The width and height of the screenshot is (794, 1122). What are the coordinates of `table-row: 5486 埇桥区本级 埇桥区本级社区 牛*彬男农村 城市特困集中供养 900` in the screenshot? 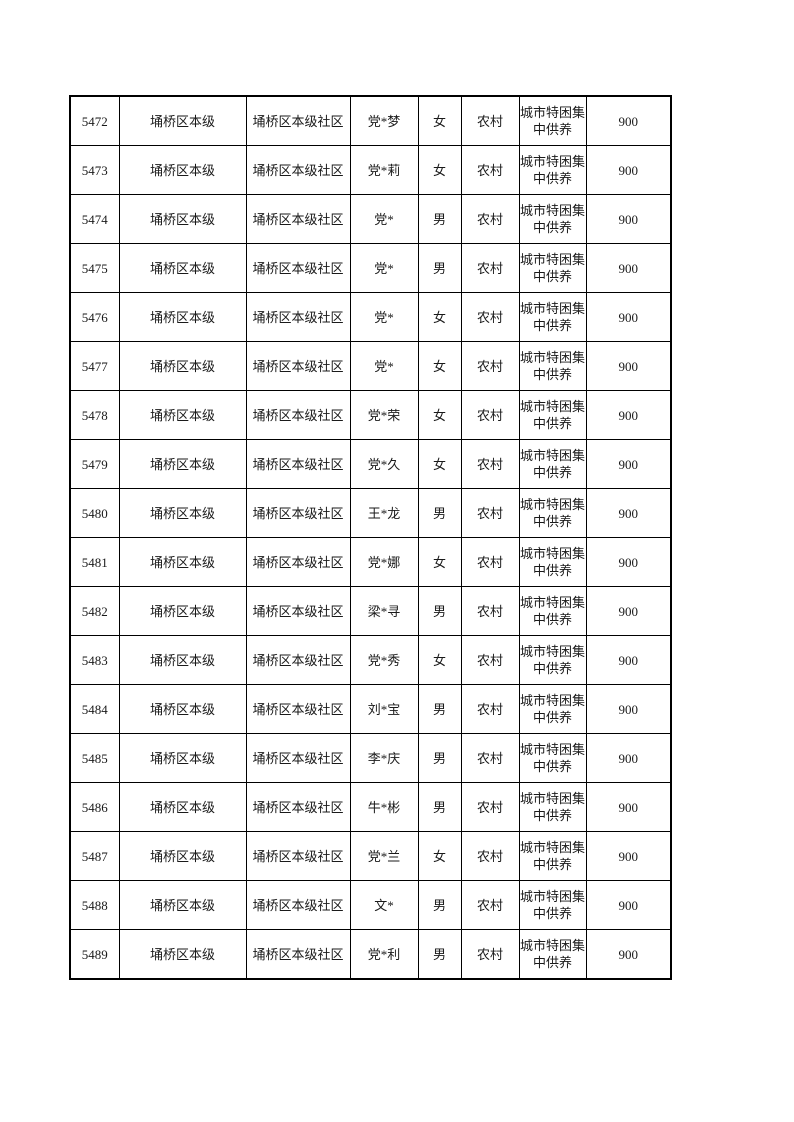 It's located at (370, 807).